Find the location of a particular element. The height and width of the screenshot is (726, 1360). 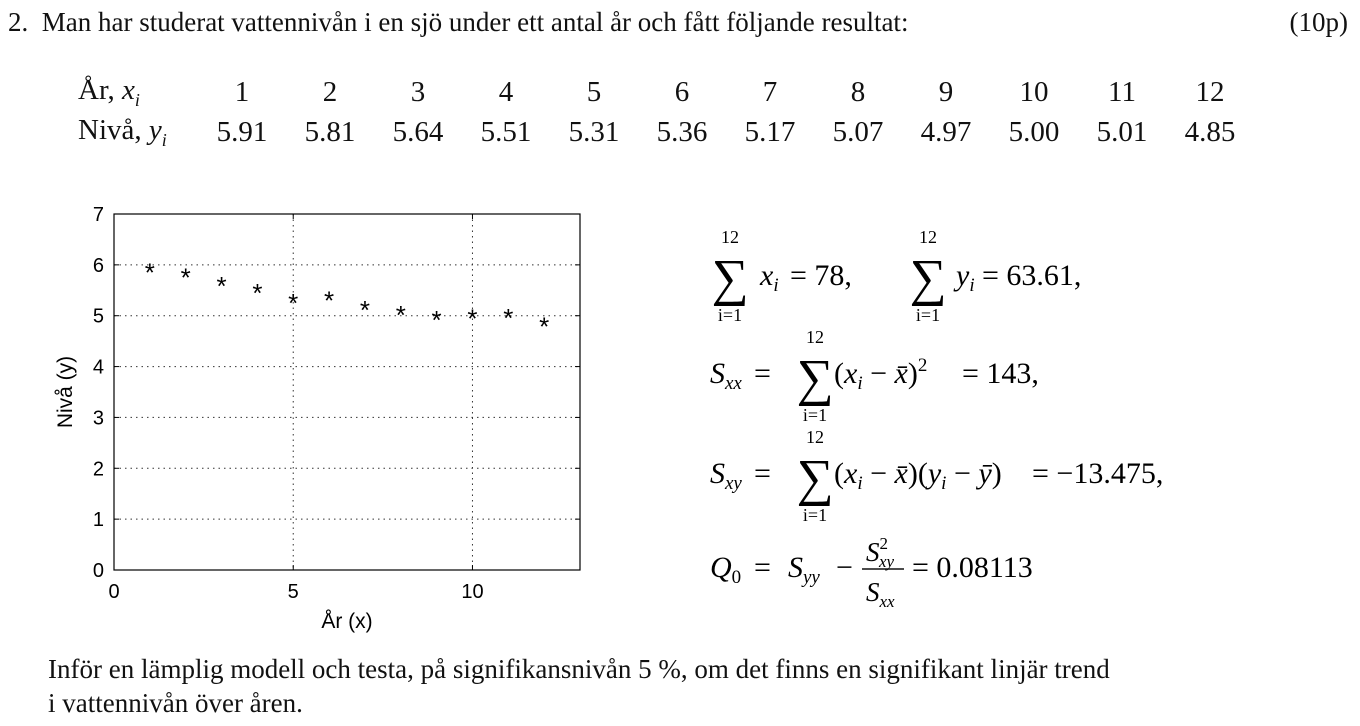

table-cell-y: 5.51 is located at coordinates (506, 131).